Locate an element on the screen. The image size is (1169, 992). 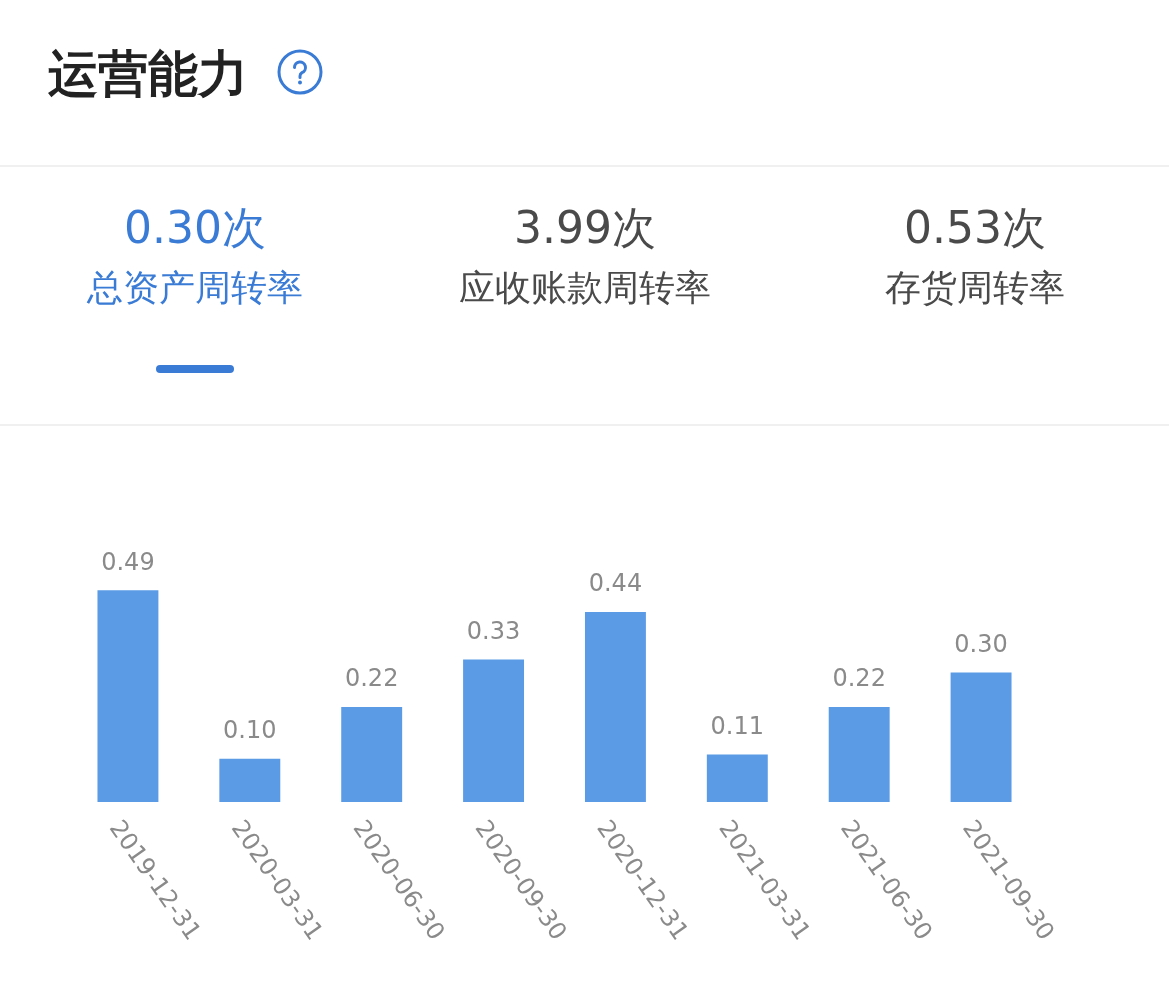
text: 0.30次 is located at coordinates (195, 227).